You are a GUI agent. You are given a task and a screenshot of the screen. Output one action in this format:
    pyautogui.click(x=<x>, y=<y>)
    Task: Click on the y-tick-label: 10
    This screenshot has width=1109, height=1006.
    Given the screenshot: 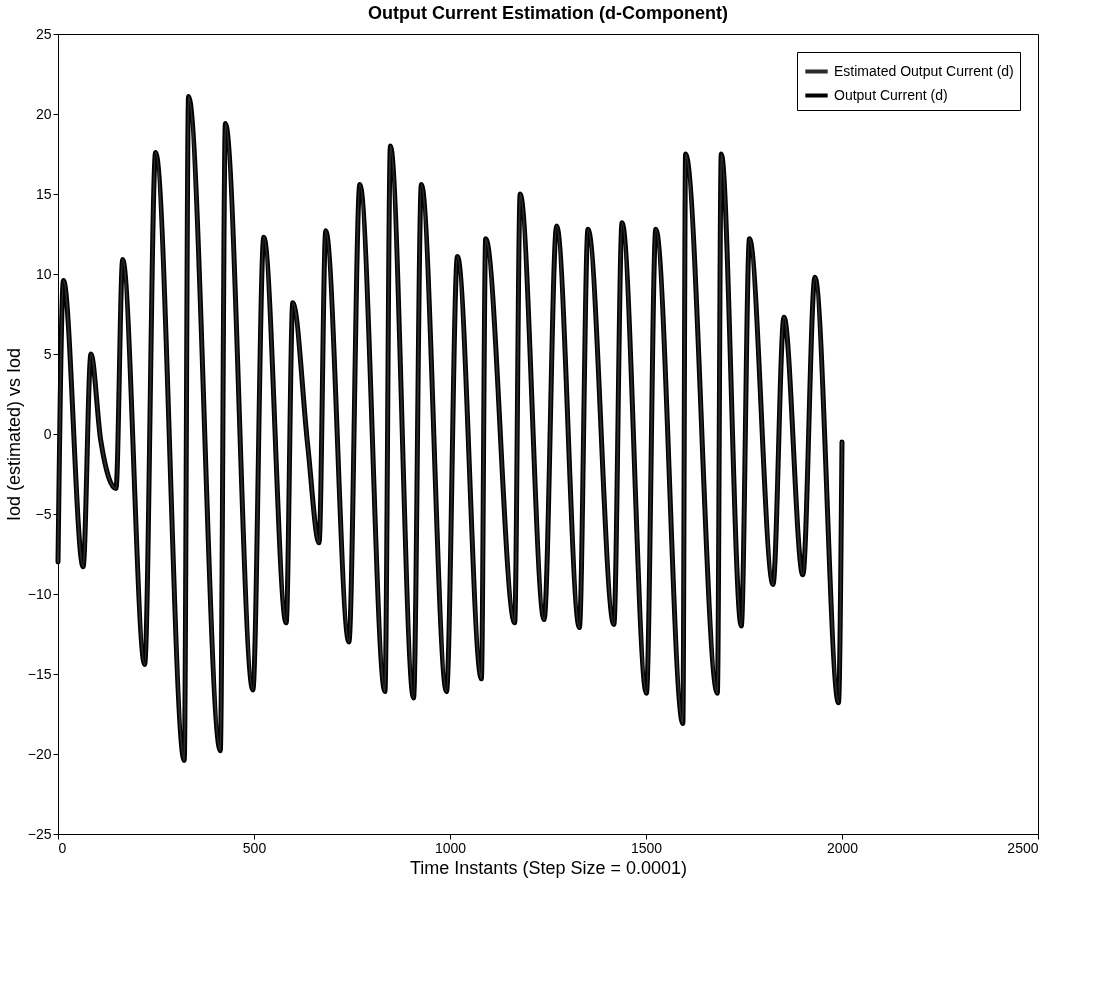 What is the action you would take?
    pyautogui.click(x=43, y=273)
    